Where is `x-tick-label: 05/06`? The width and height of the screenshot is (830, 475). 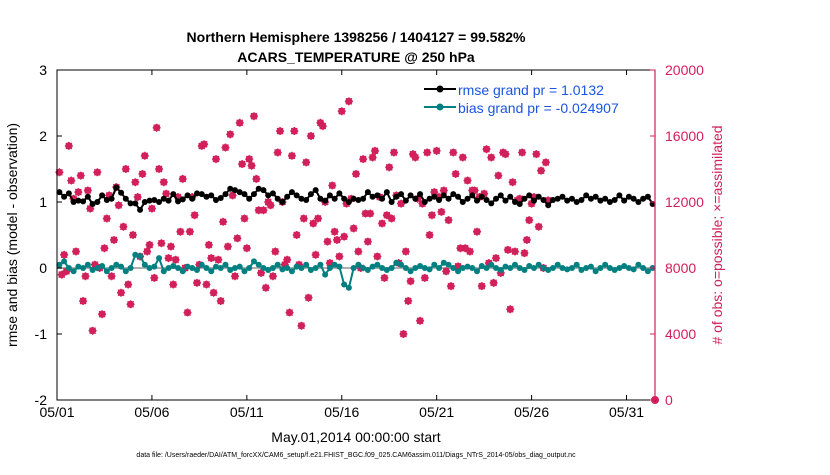
x-tick-label: 05/06 is located at coordinates (151, 412).